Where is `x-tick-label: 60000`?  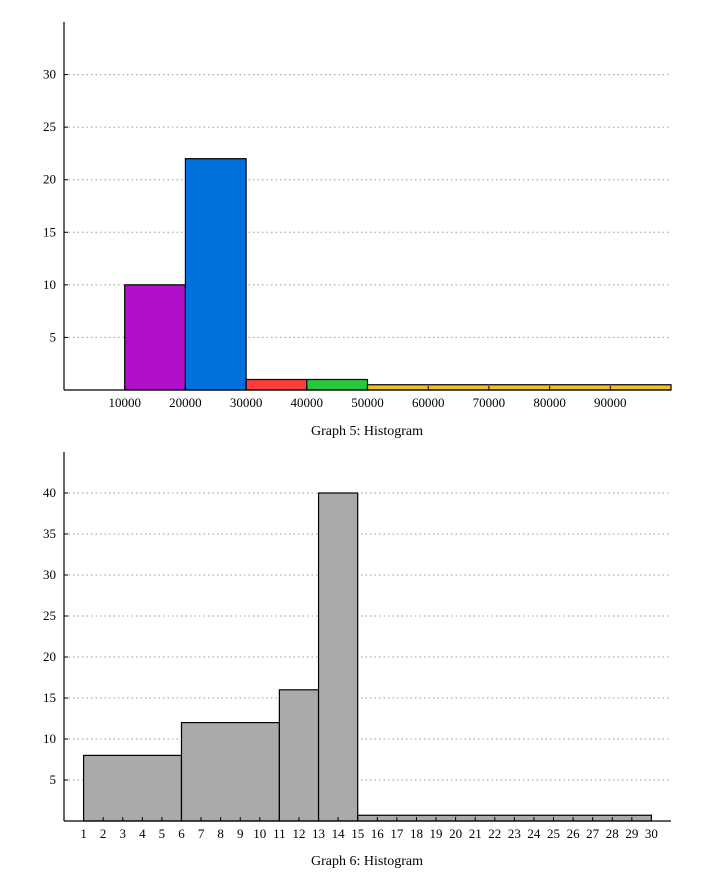
x-tick-label: 60000 is located at coordinates (428, 402).